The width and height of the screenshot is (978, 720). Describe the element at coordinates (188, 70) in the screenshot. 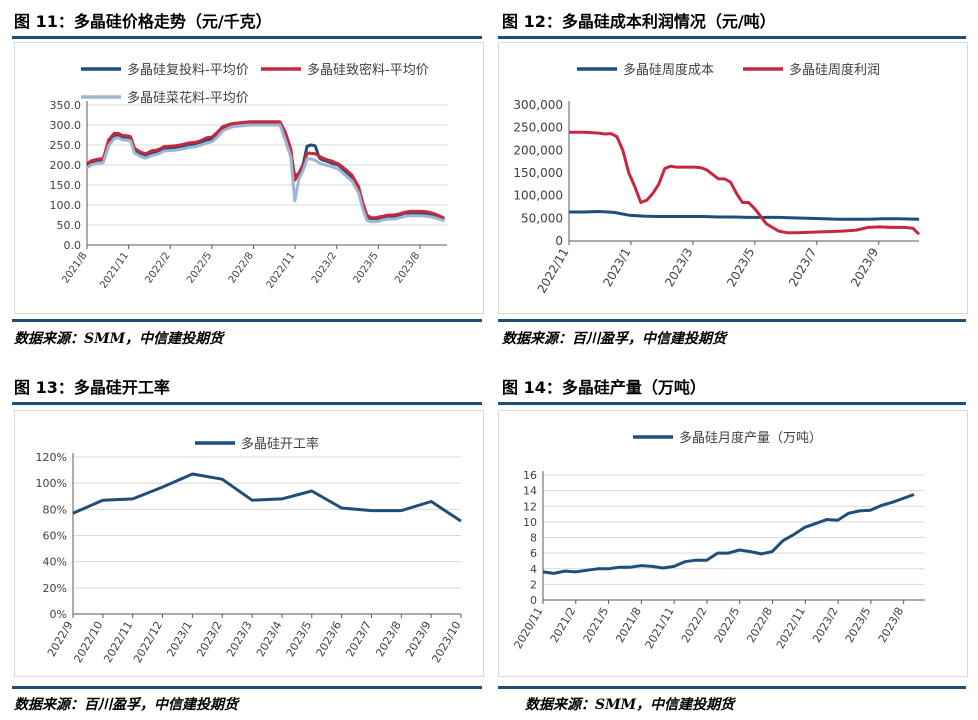

I see `legend-label: 多晶硅复投料-平均价` at that location.